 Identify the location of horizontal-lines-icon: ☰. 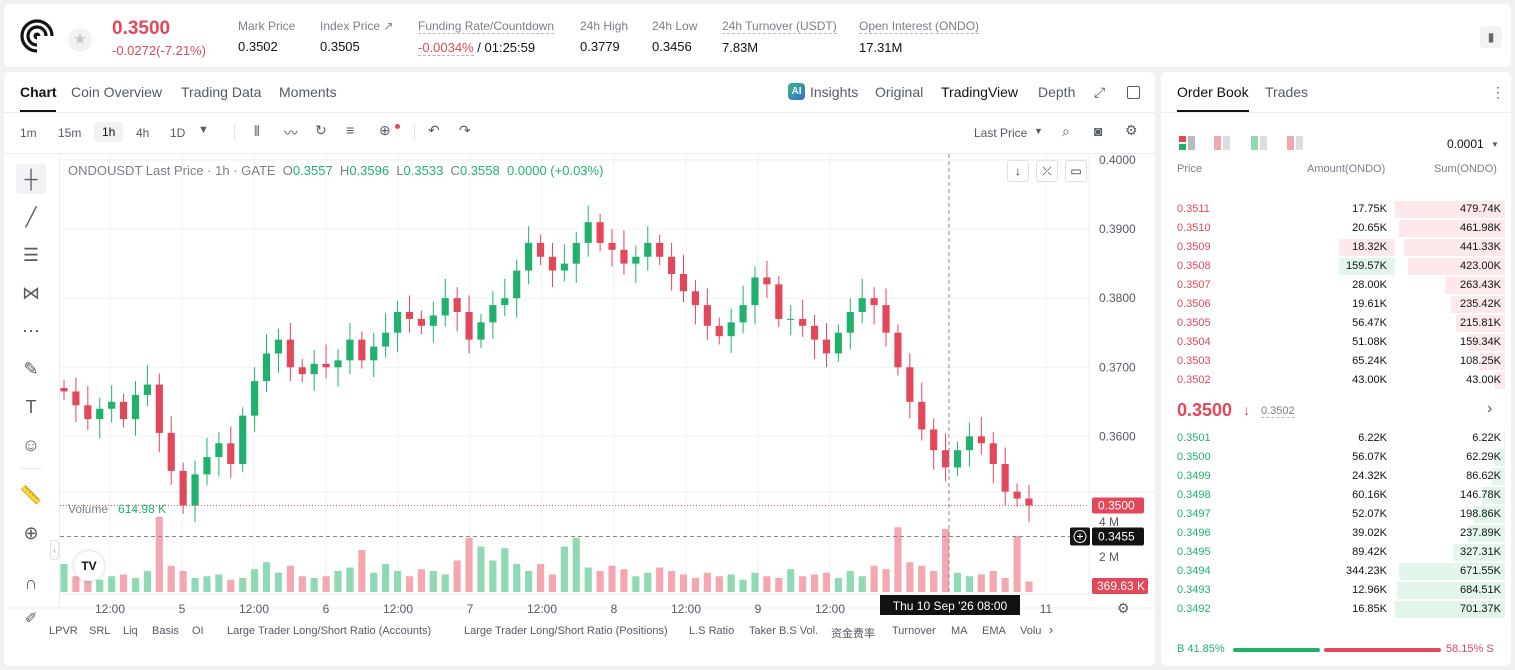
(31, 255).